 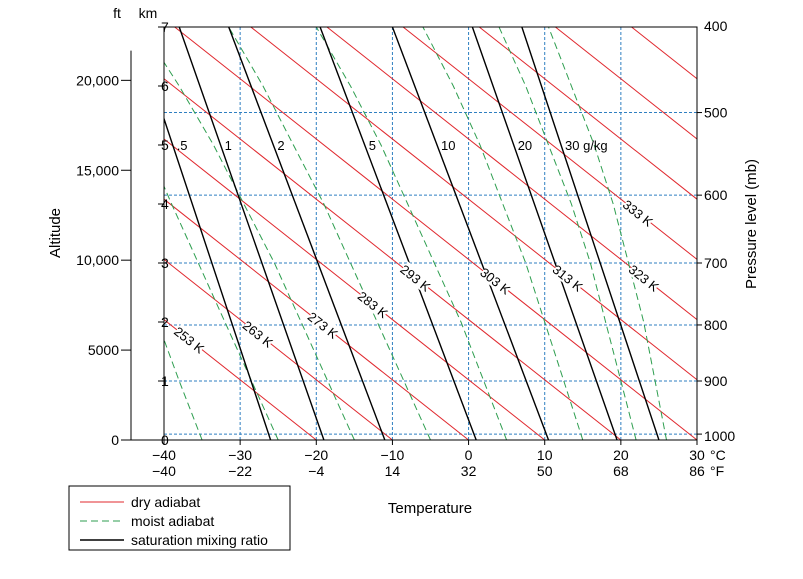 What do you see at coordinates (751, 224) in the screenshot?
I see `pressure-axis-title: Pressure level (mb)` at bounding box center [751, 224].